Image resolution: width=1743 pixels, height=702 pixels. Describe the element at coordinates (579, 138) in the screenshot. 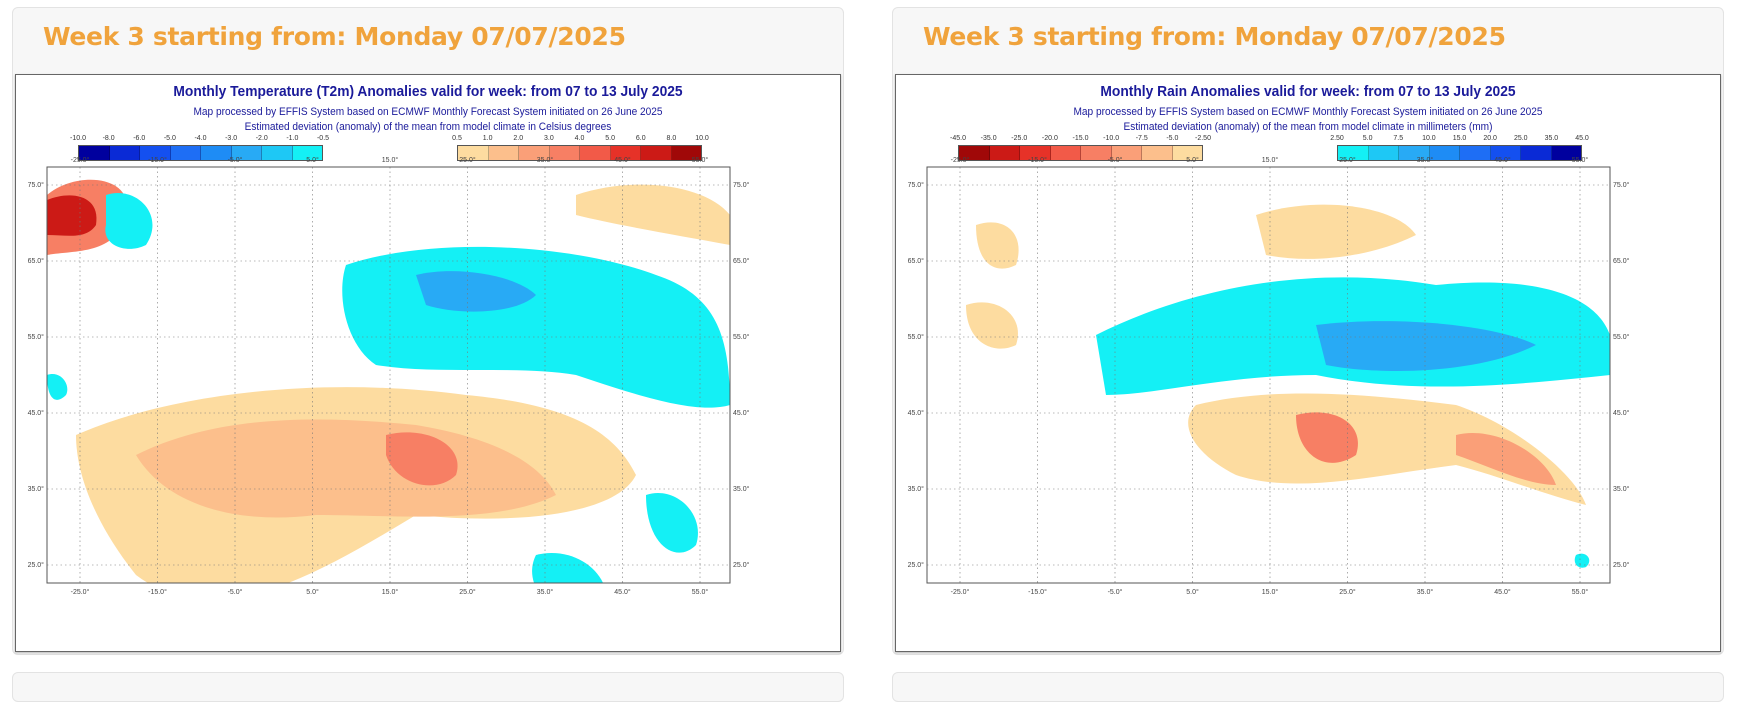

I see `legend-tick: 4.0` at that location.